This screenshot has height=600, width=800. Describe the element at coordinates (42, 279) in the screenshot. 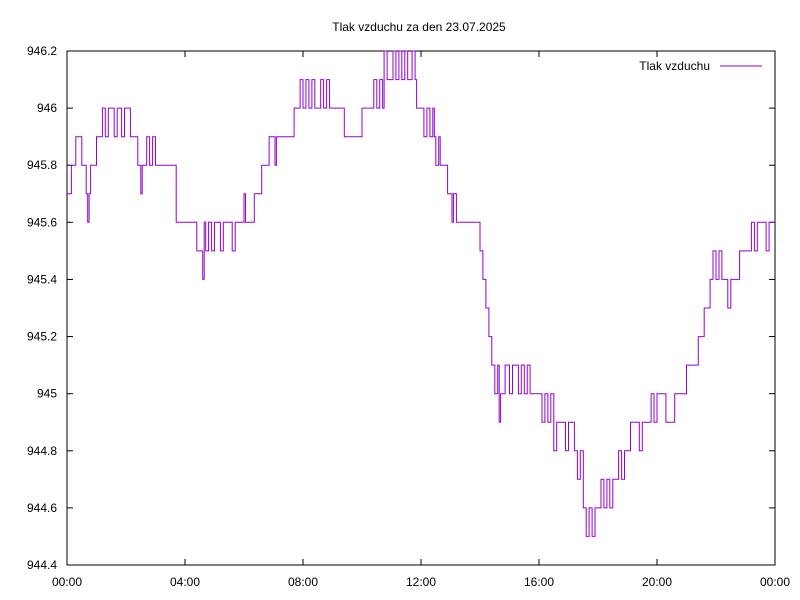

I see `y-tick-label: 945.4` at that location.